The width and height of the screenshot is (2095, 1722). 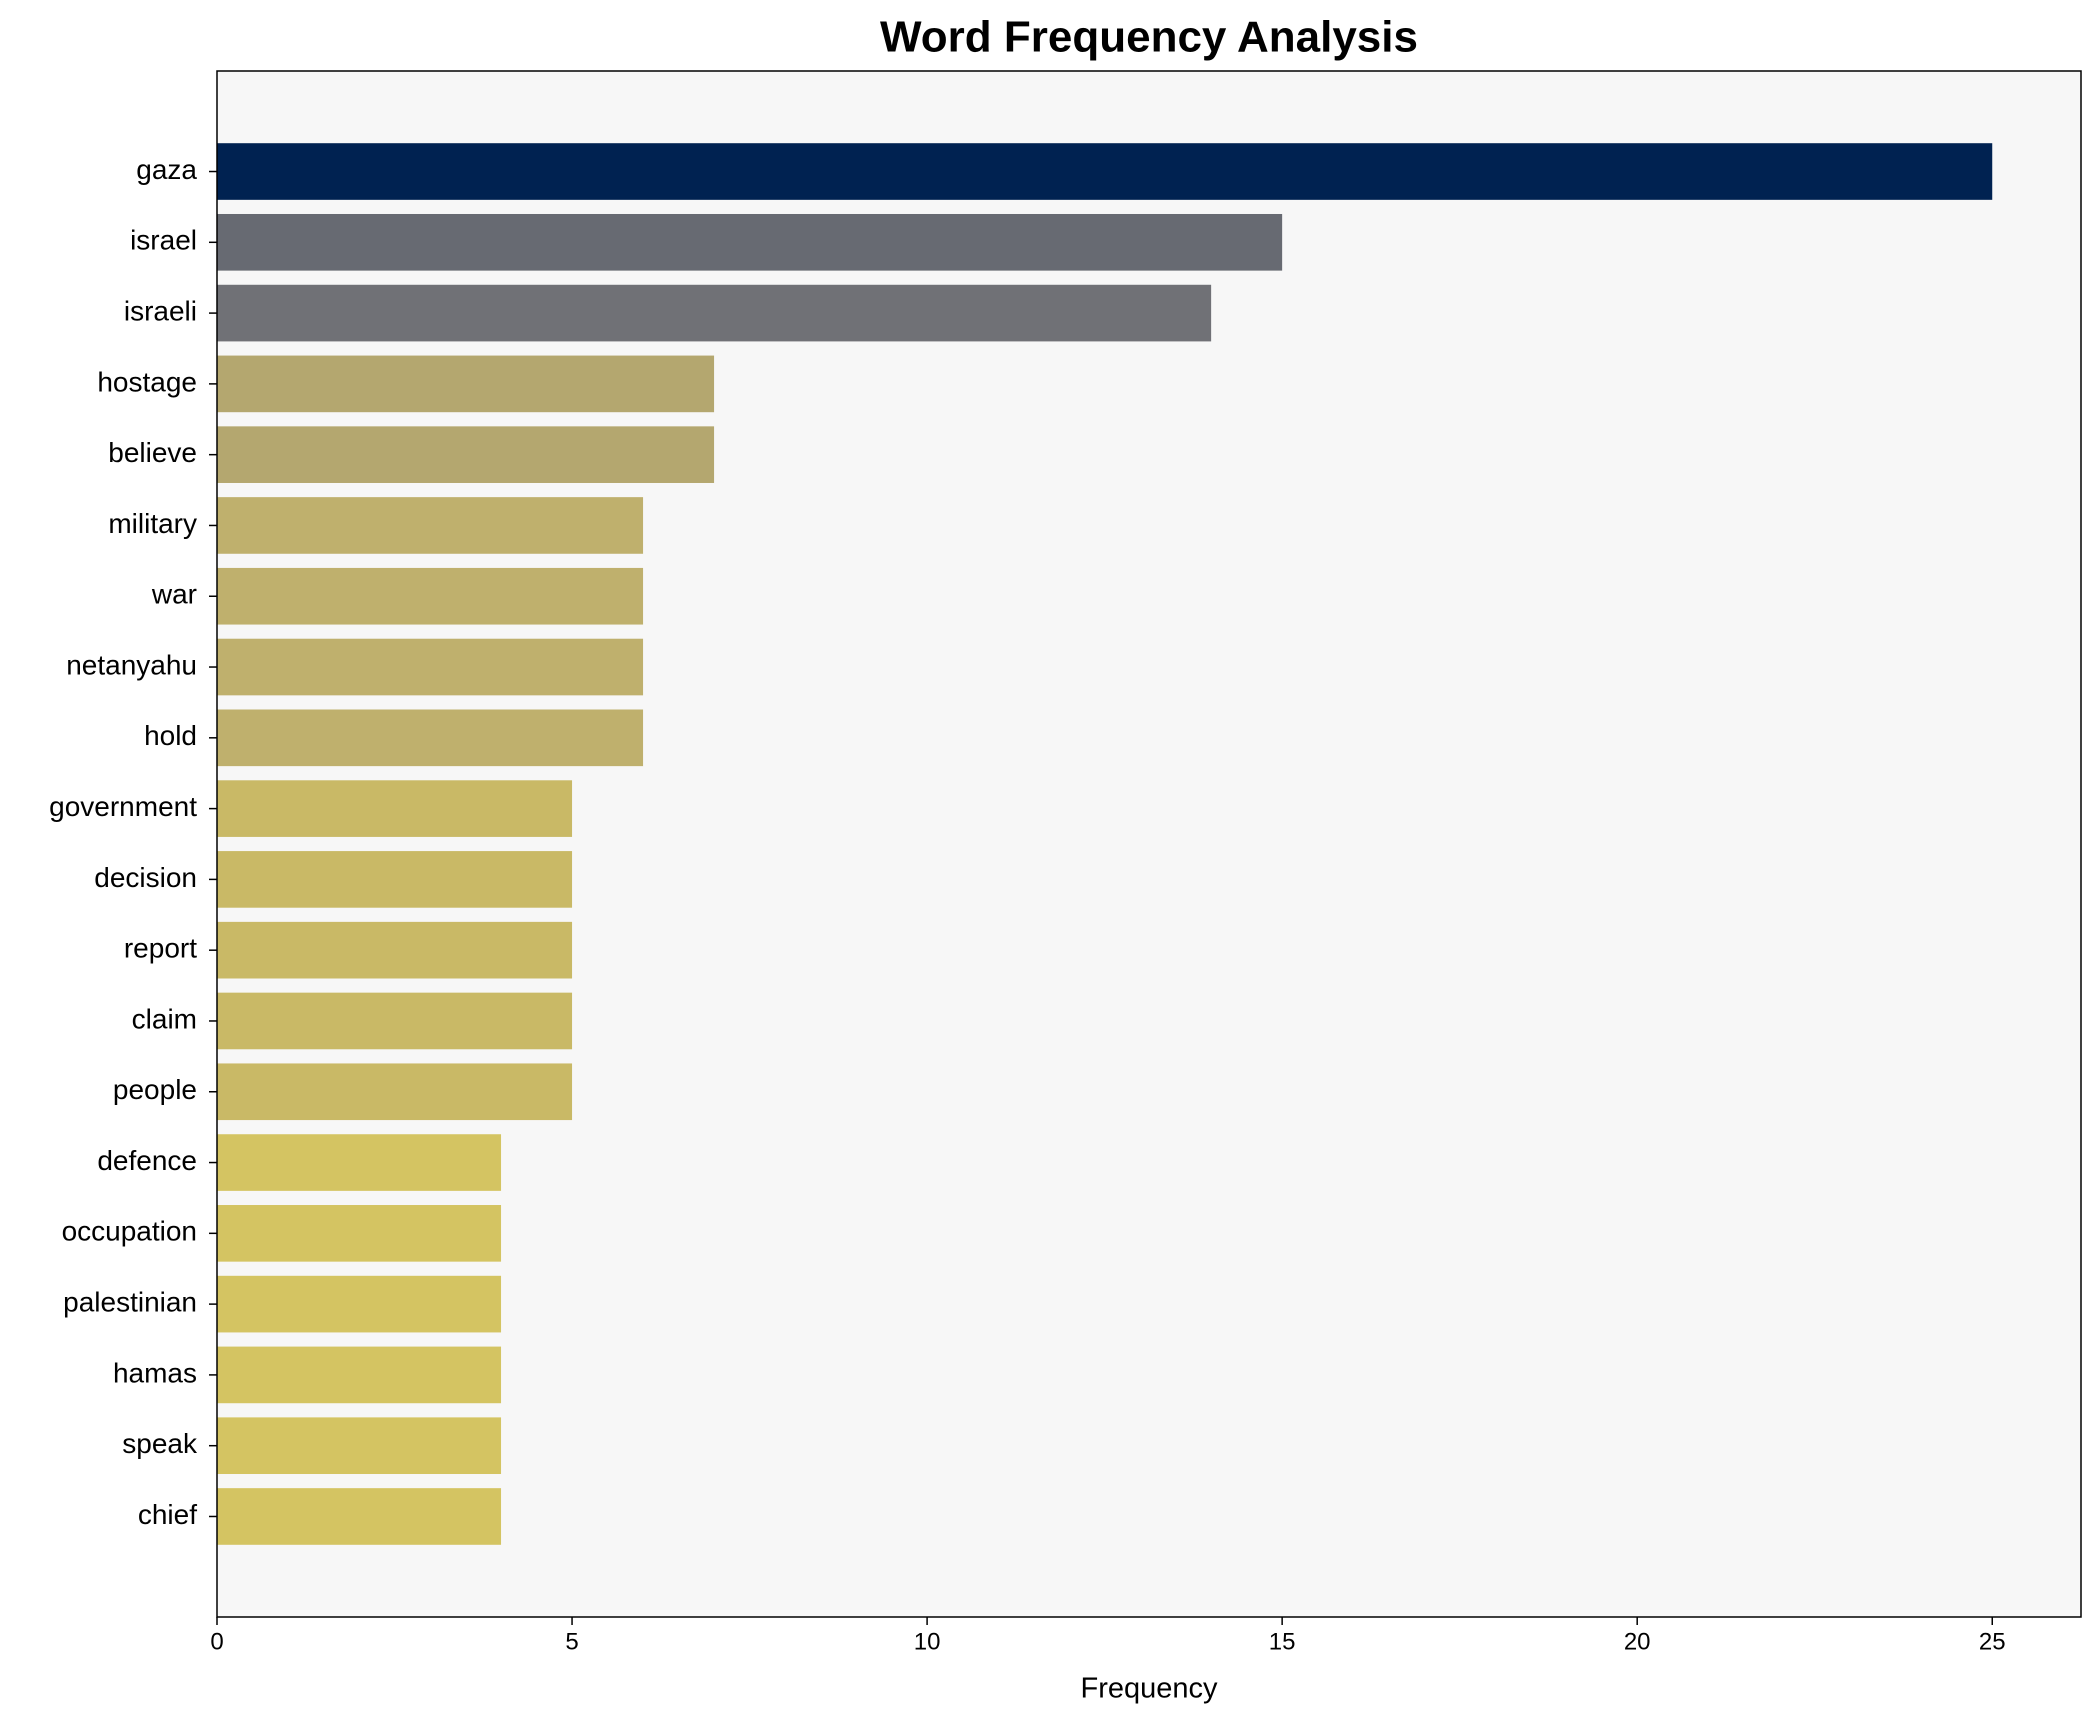 I want to click on y-tick-label: people, so click(x=155, y=1089).